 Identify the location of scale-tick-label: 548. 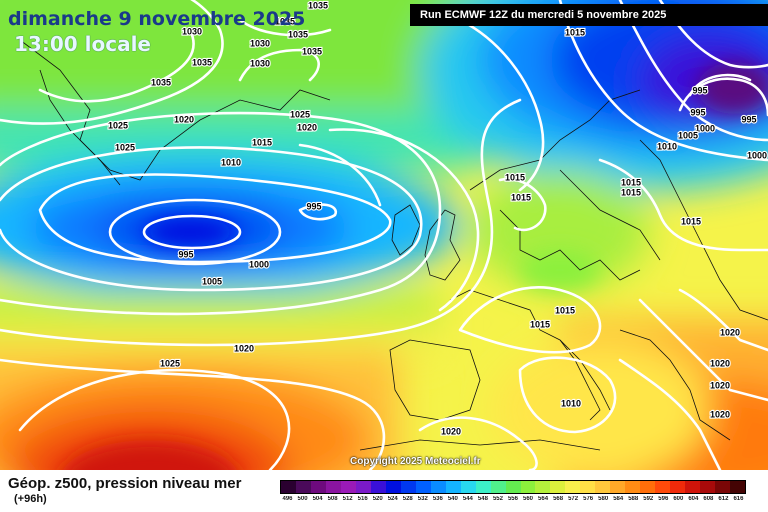
(482, 499).